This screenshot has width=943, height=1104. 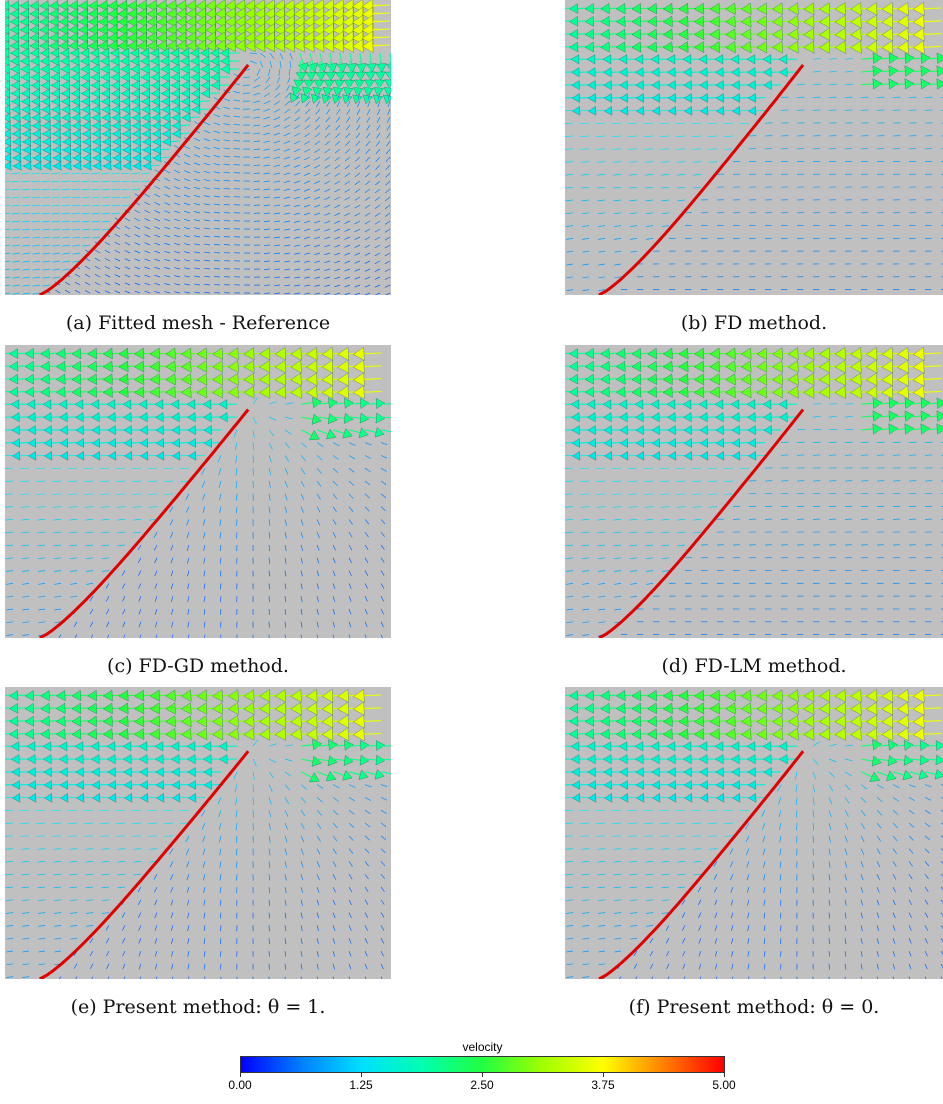 What do you see at coordinates (198, 666) in the screenshot?
I see `caption-c: (c) FD-GD method.` at bounding box center [198, 666].